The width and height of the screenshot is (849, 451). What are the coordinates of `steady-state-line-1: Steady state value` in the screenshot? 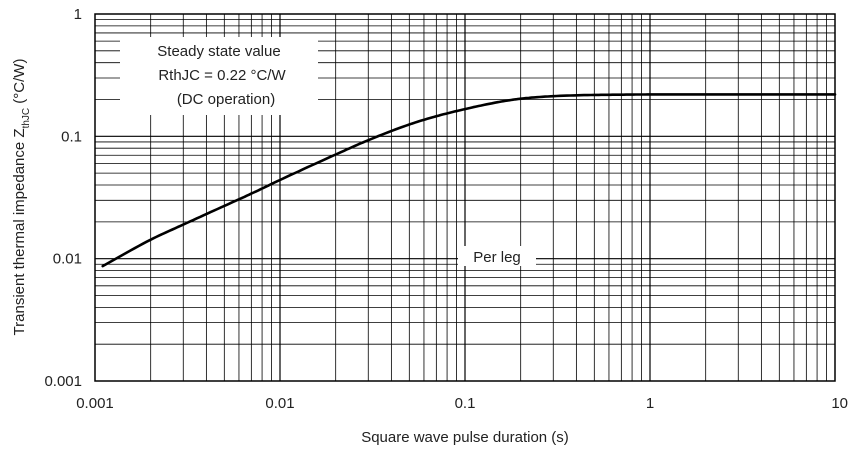 It's located at (218, 51).